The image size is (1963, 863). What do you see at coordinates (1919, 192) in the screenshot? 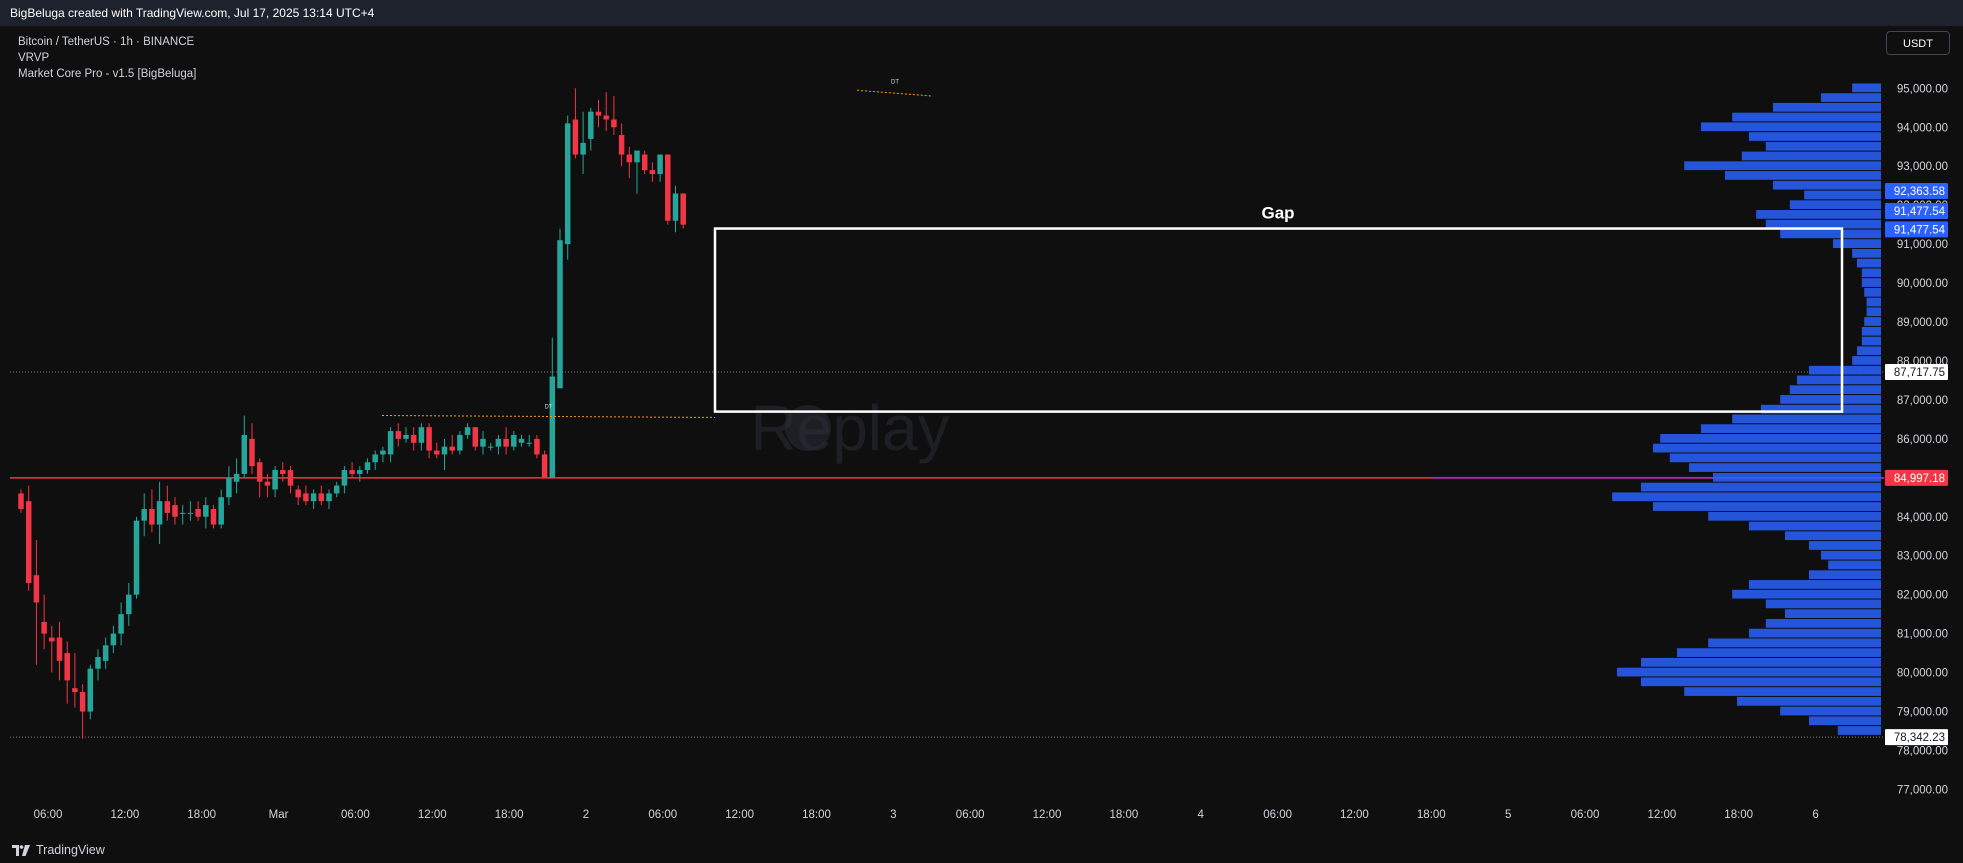
I see `price-badge-label: 92,363.58` at bounding box center [1919, 192].